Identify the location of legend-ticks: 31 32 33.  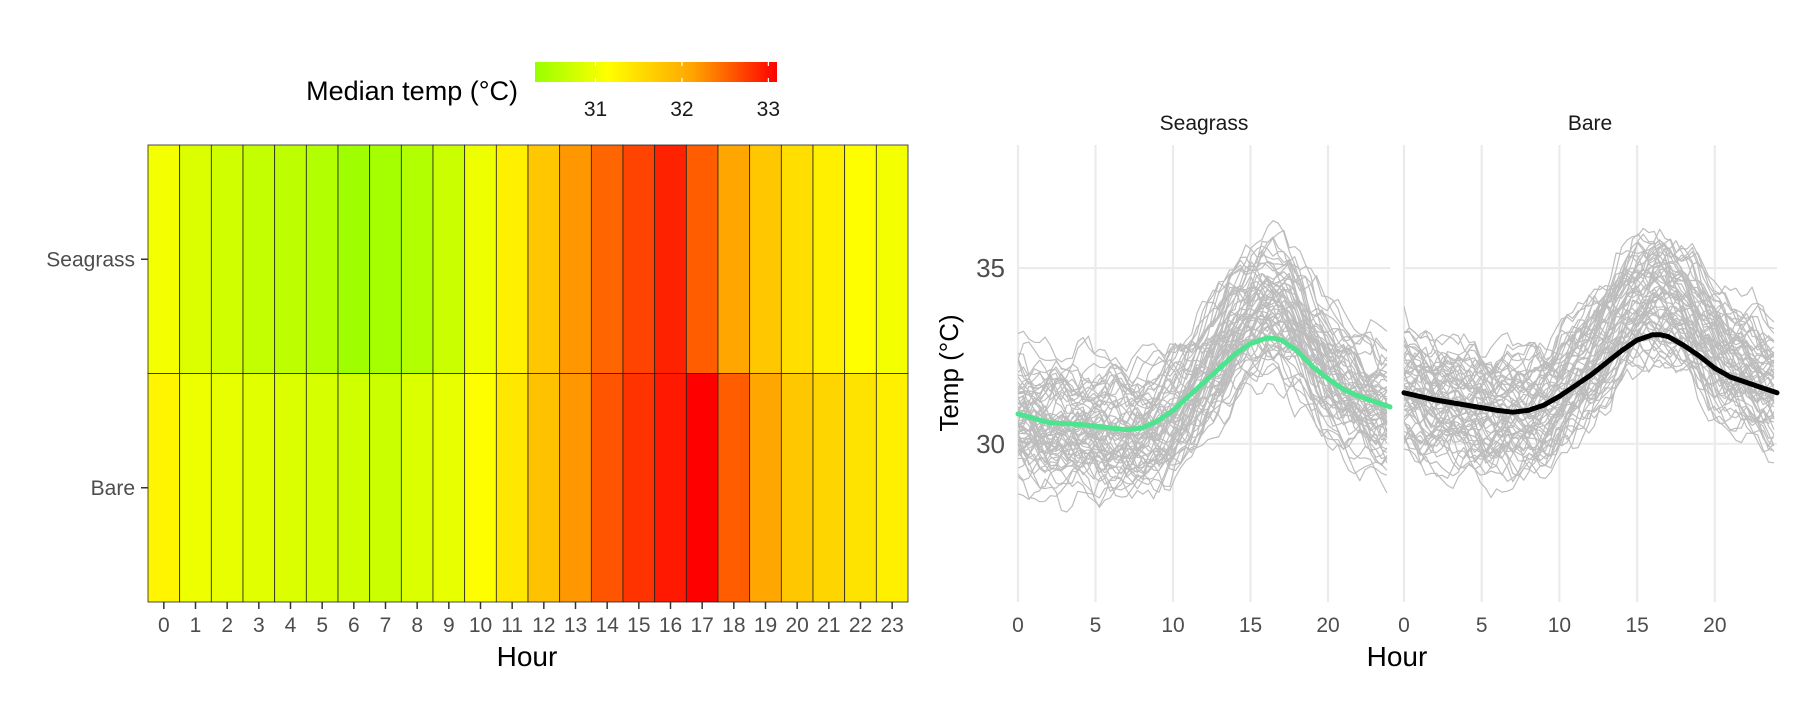
(682, 91).